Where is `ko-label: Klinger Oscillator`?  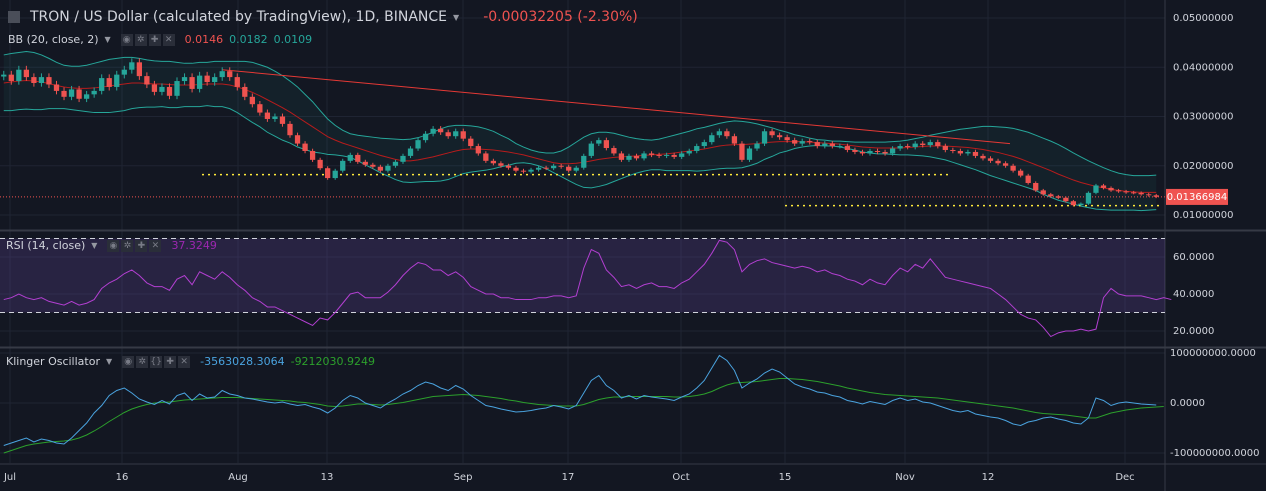
ko-label: Klinger Oscillator is located at coordinates (53, 361).